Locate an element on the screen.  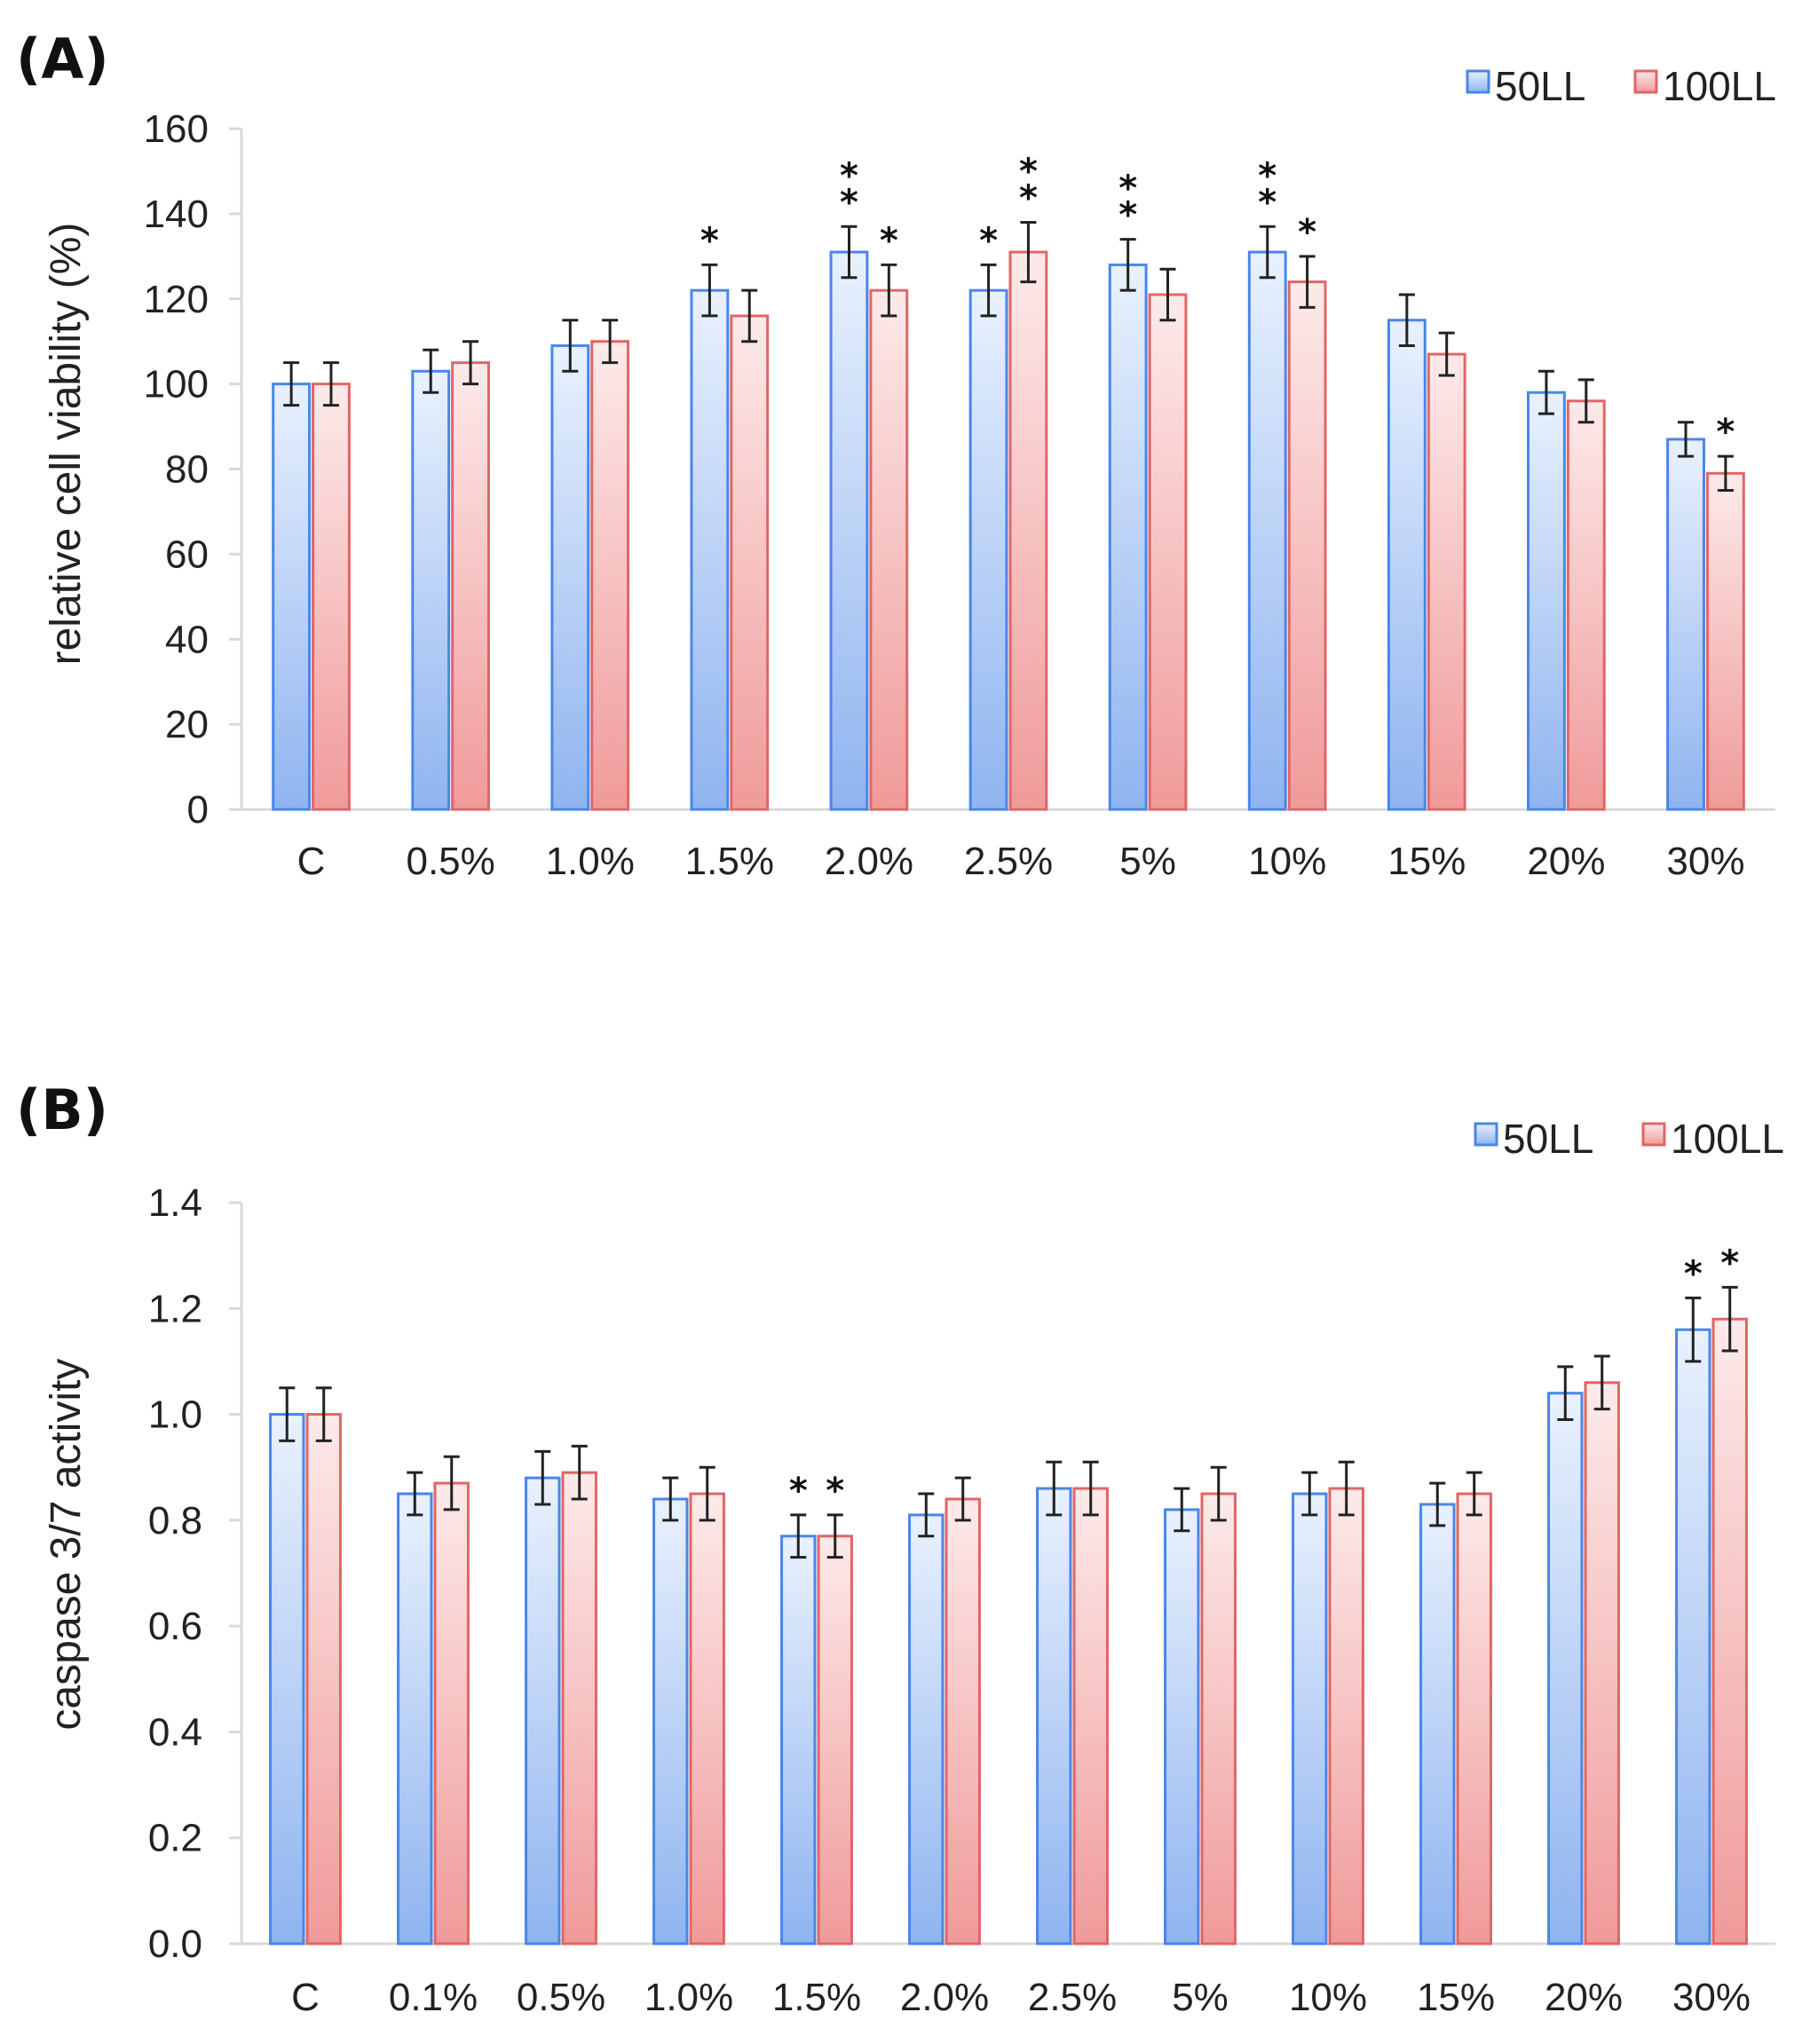
legend-label-b-50ll: 50LL is located at coordinates (1548, 1139).